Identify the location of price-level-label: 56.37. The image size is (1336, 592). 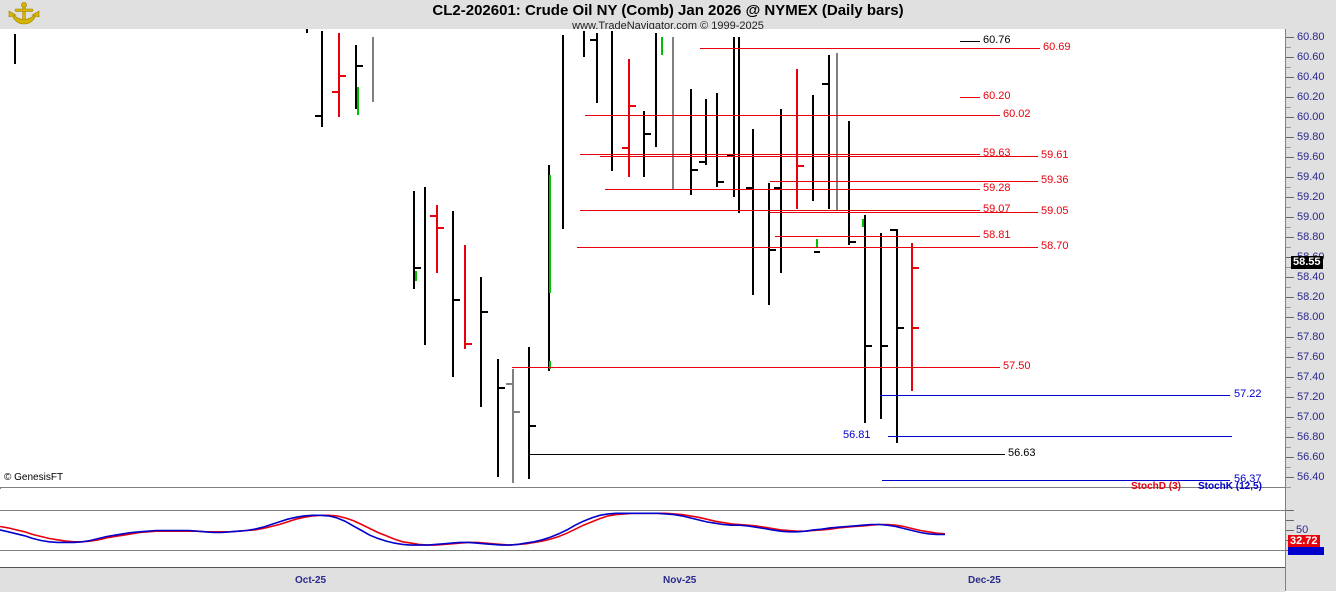
(1248, 479).